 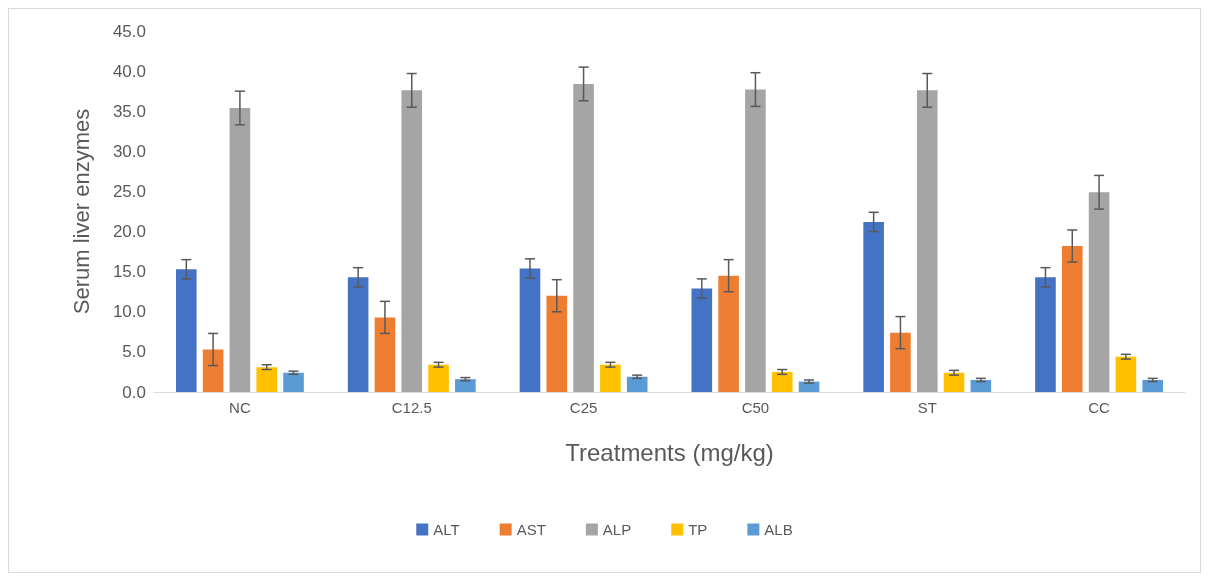 What do you see at coordinates (129, 232) in the screenshot?
I see `y-tick-label: 20.0` at bounding box center [129, 232].